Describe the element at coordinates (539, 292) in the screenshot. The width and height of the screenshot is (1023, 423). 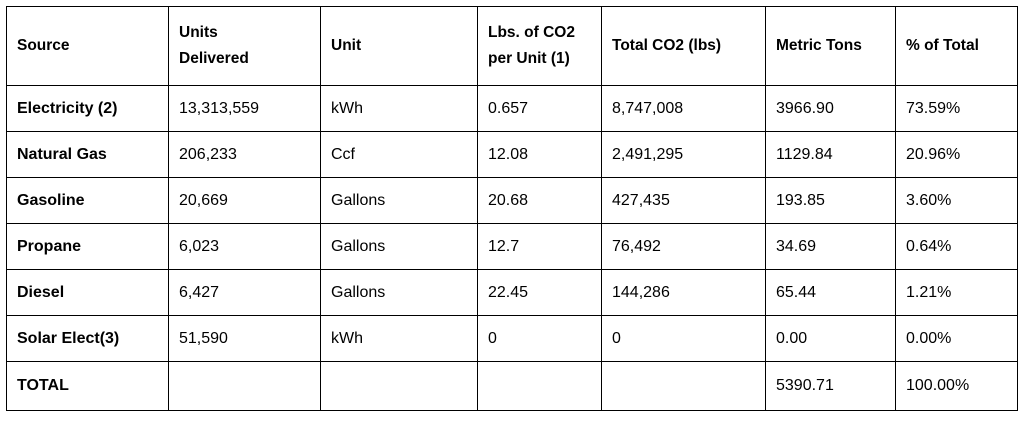
I see `table-cell: 22.45` at that location.